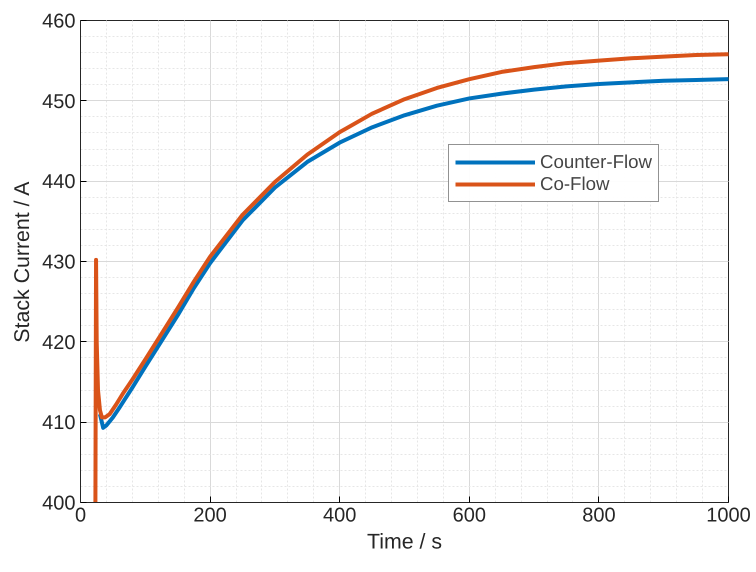  What do you see at coordinates (59, 21) in the screenshot?
I see `y-tick-label: 460` at bounding box center [59, 21].